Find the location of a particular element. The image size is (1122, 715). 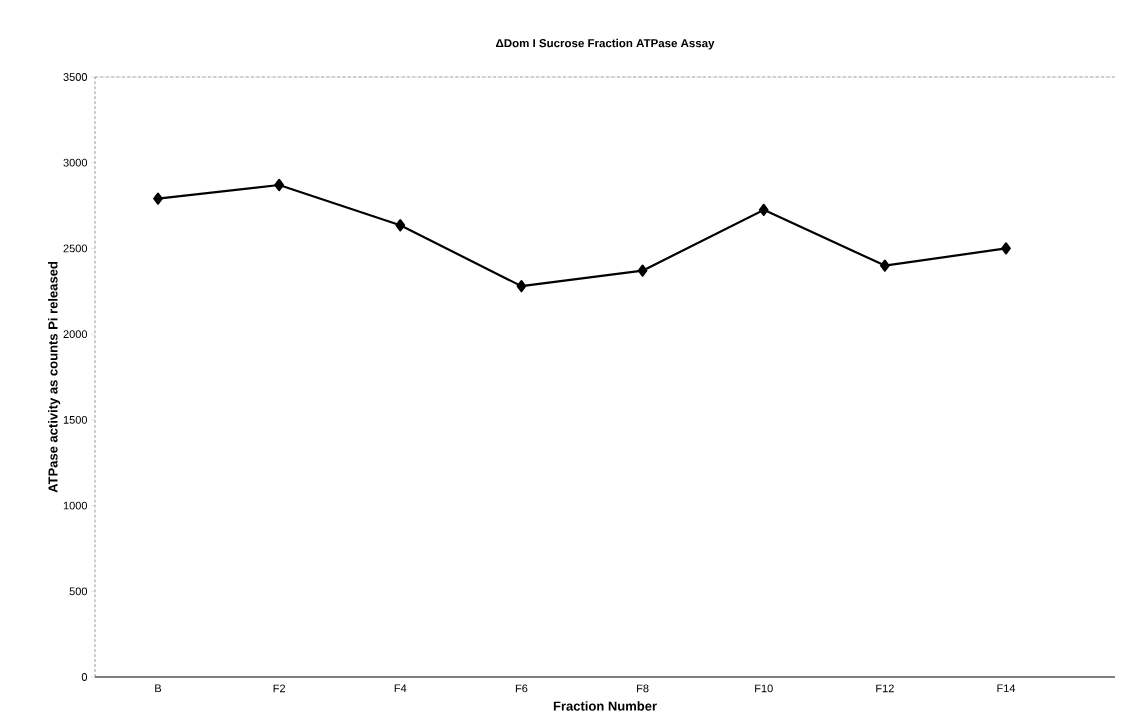

x-tick-label: F14 is located at coordinates (1006, 688).